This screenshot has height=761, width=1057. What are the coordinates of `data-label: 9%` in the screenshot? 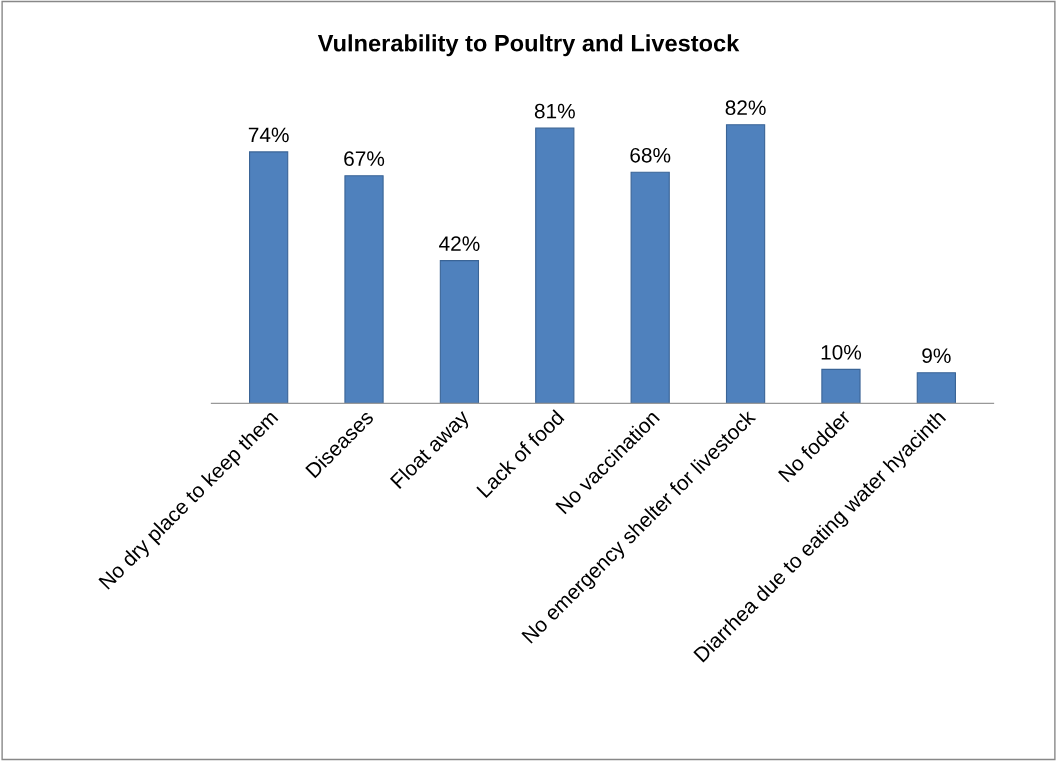 It's located at (936, 356).